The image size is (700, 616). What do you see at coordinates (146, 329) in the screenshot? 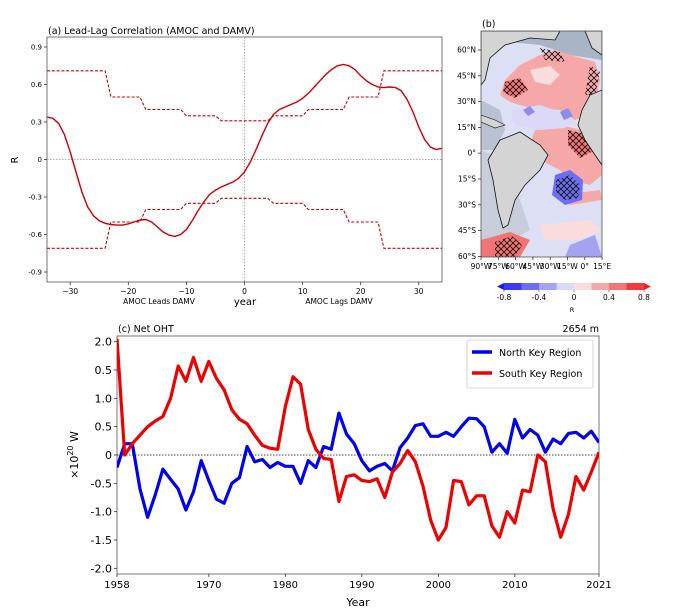
I see `panel-c-title: (c) Net OHT` at bounding box center [146, 329].